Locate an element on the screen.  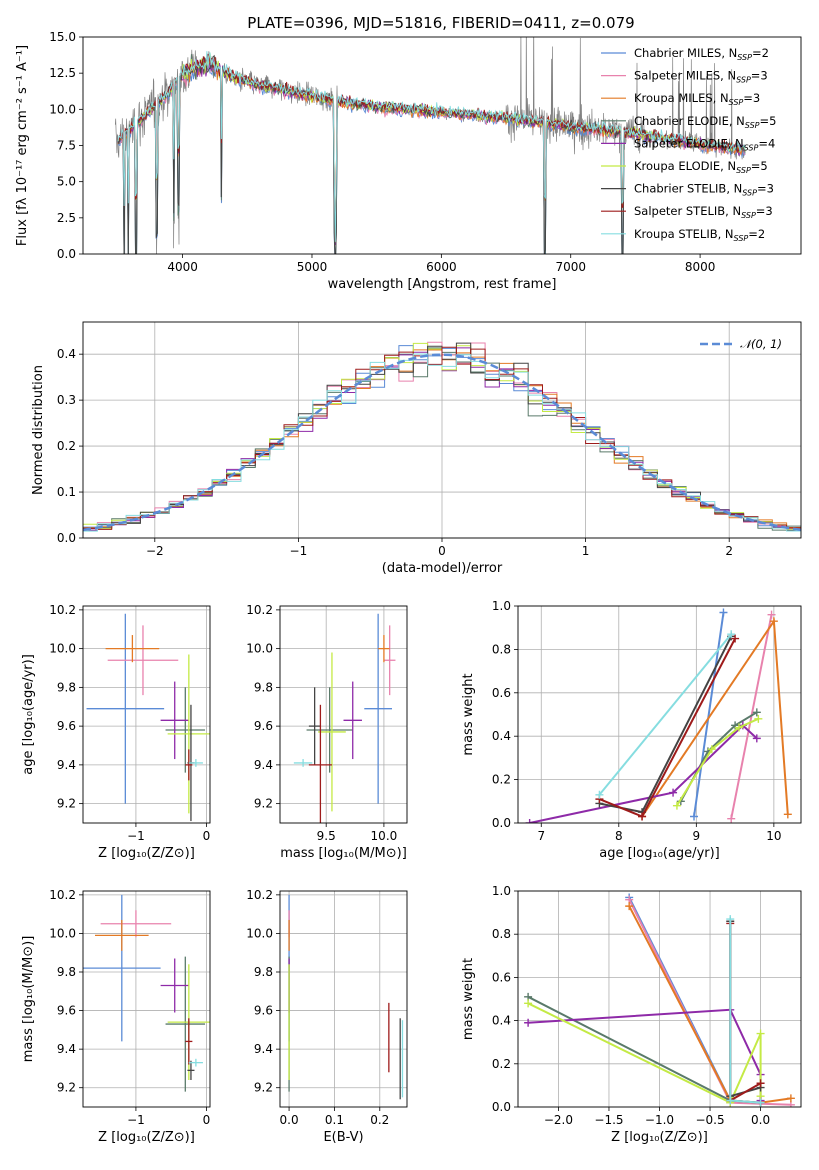
legend-label: Salpeter STELIB, NSSP=3 is located at coordinates (703, 212).